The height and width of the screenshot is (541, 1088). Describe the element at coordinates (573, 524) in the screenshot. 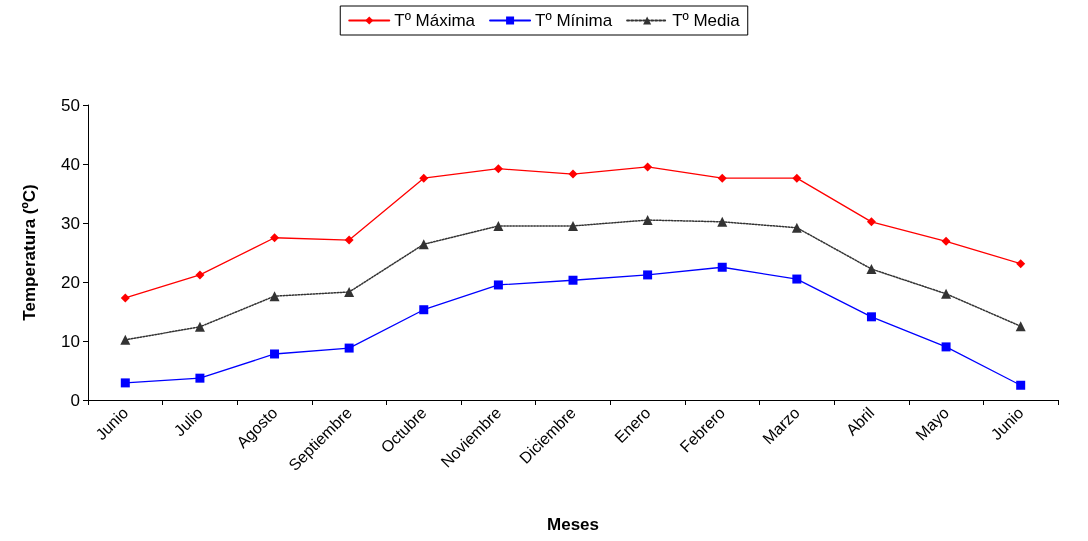

I see `x-axis-title: Meses` at that location.